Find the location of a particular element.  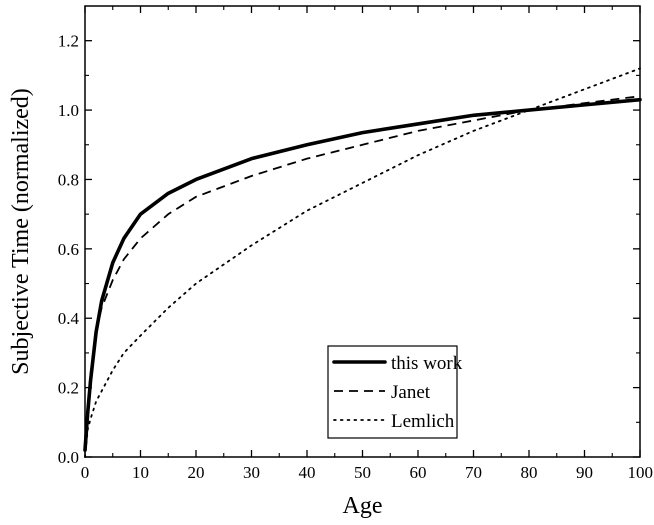

x-tick-label: 50 is located at coordinates (362, 472).